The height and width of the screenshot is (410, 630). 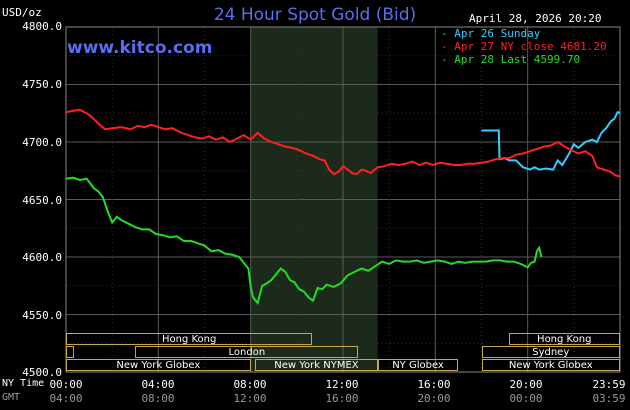 I want to click on x-tick-label-gmt: 00:00, so click(x=526, y=398).